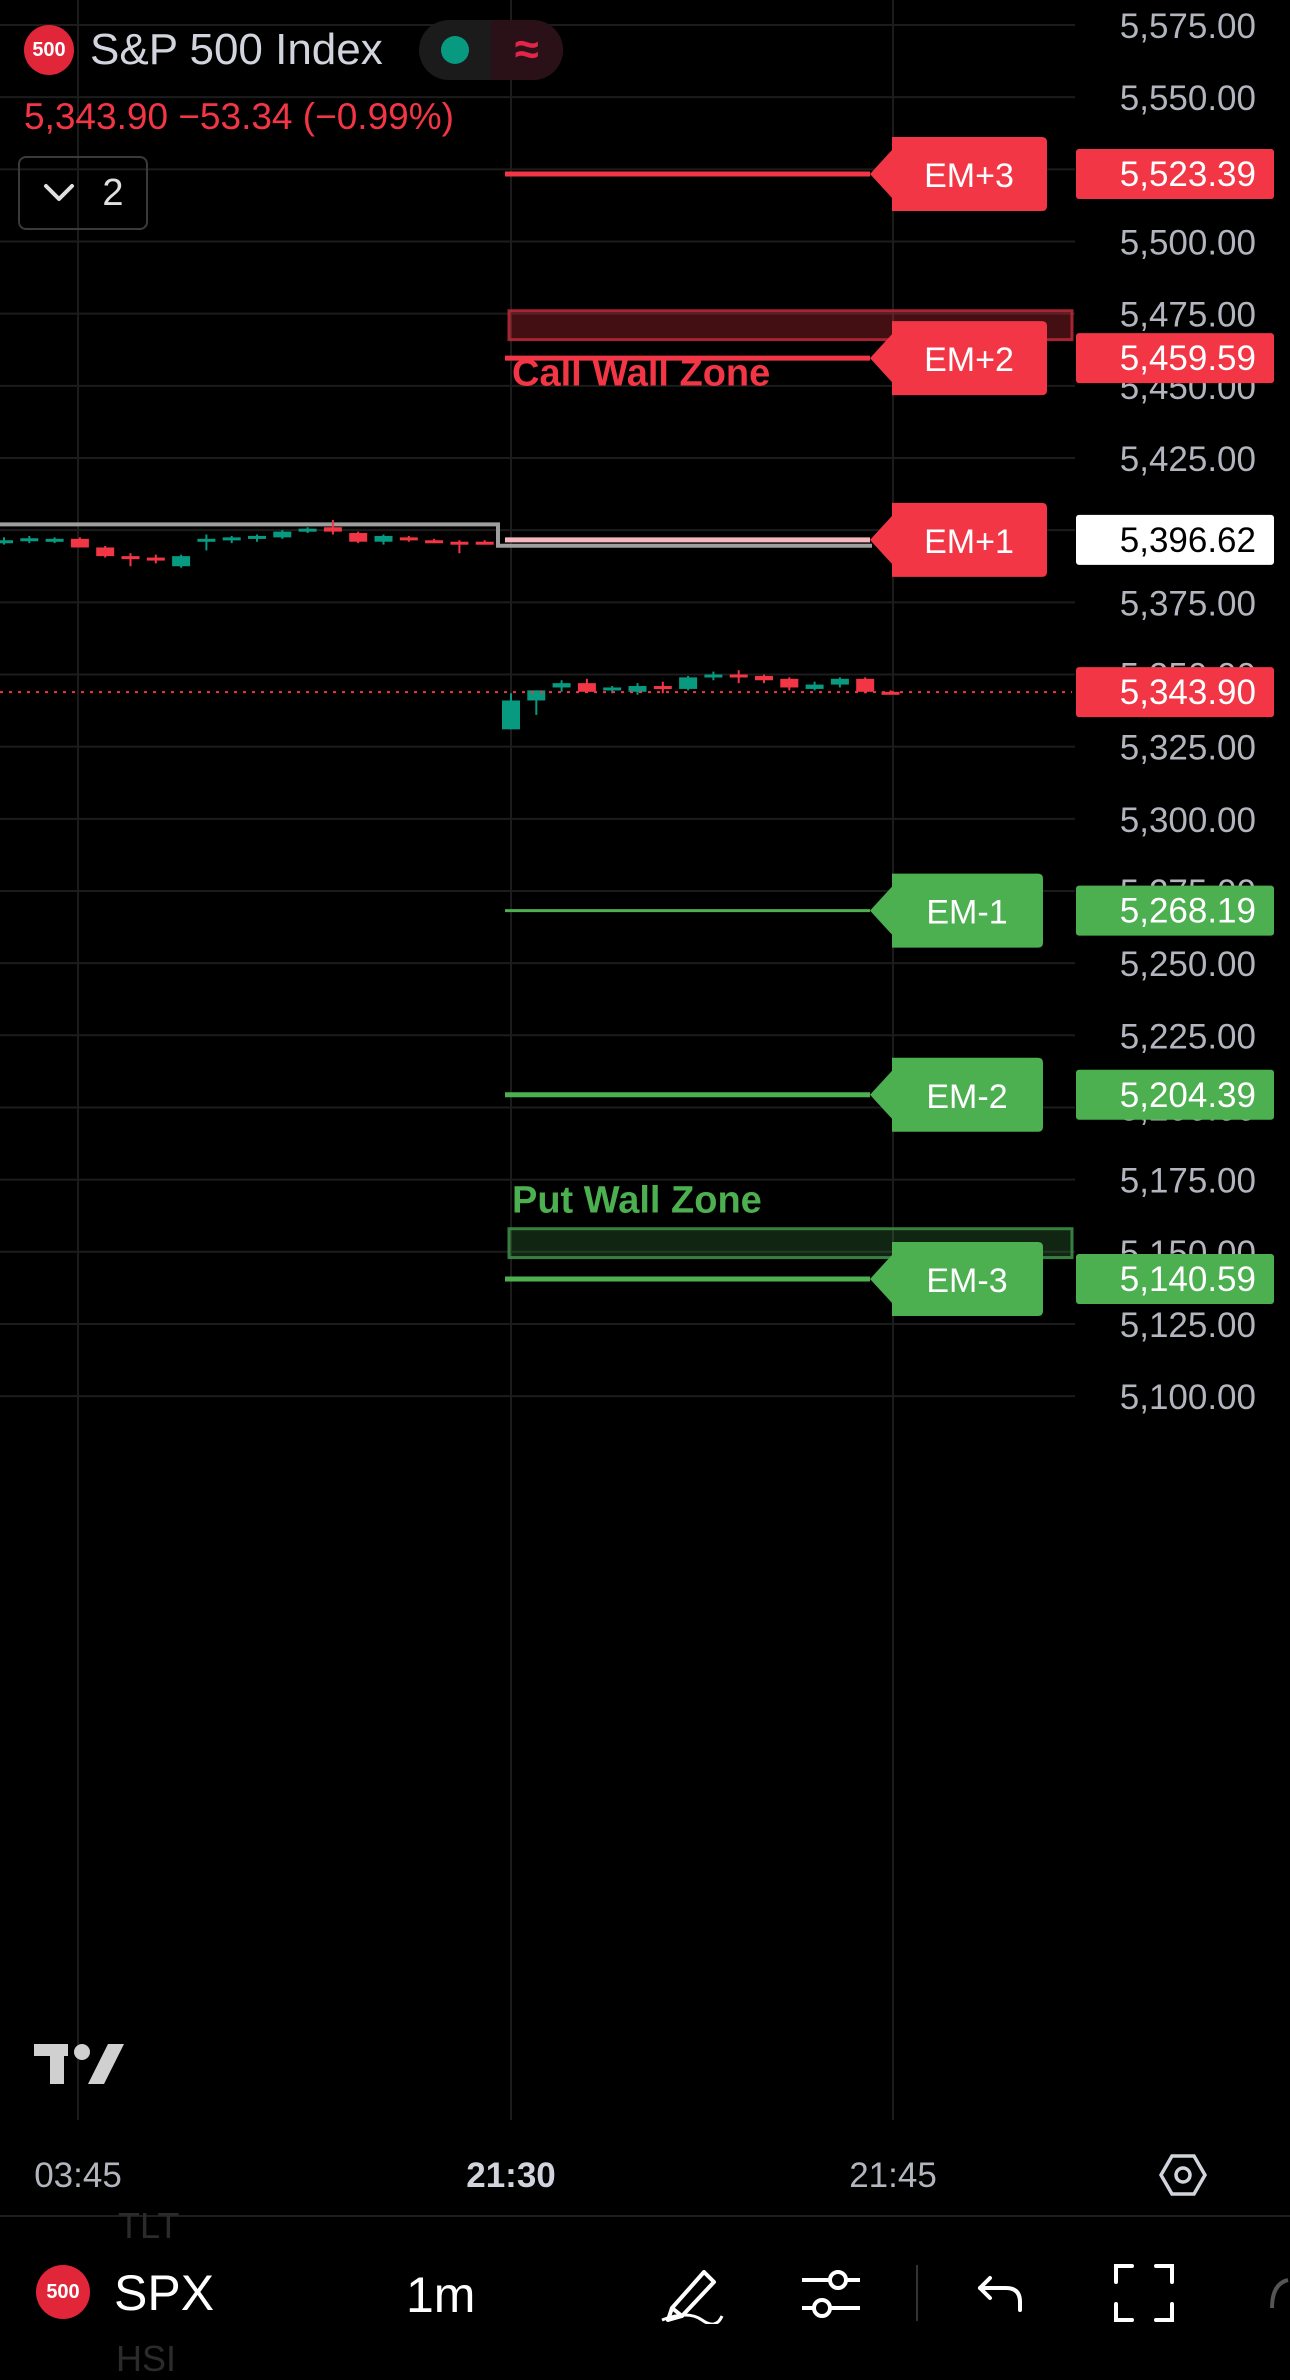 The image size is (1290, 2380). What do you see at coordinates (1188, 1181) in the screenshot?
I see `price-tick-label: 5,175.00` at bounding box center [1188, 1181].